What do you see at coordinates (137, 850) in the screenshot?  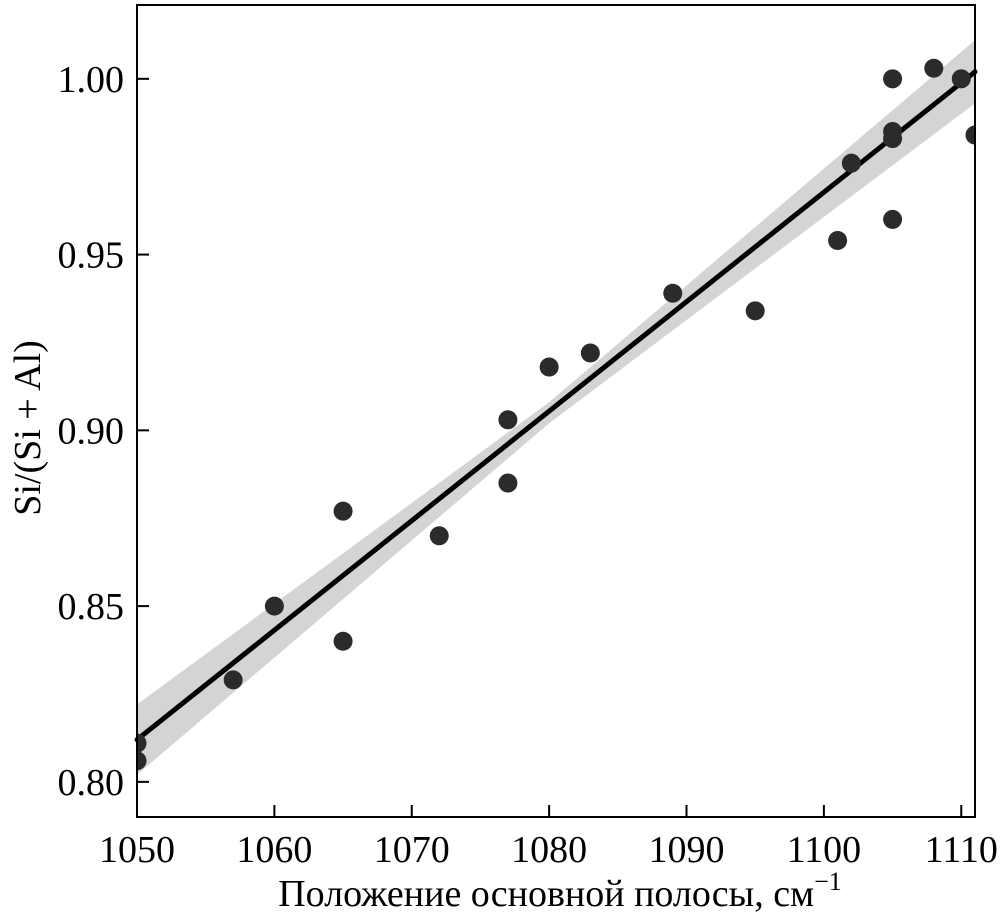 I see `x-tick-label: 1050` at bounding box center [137, 850].